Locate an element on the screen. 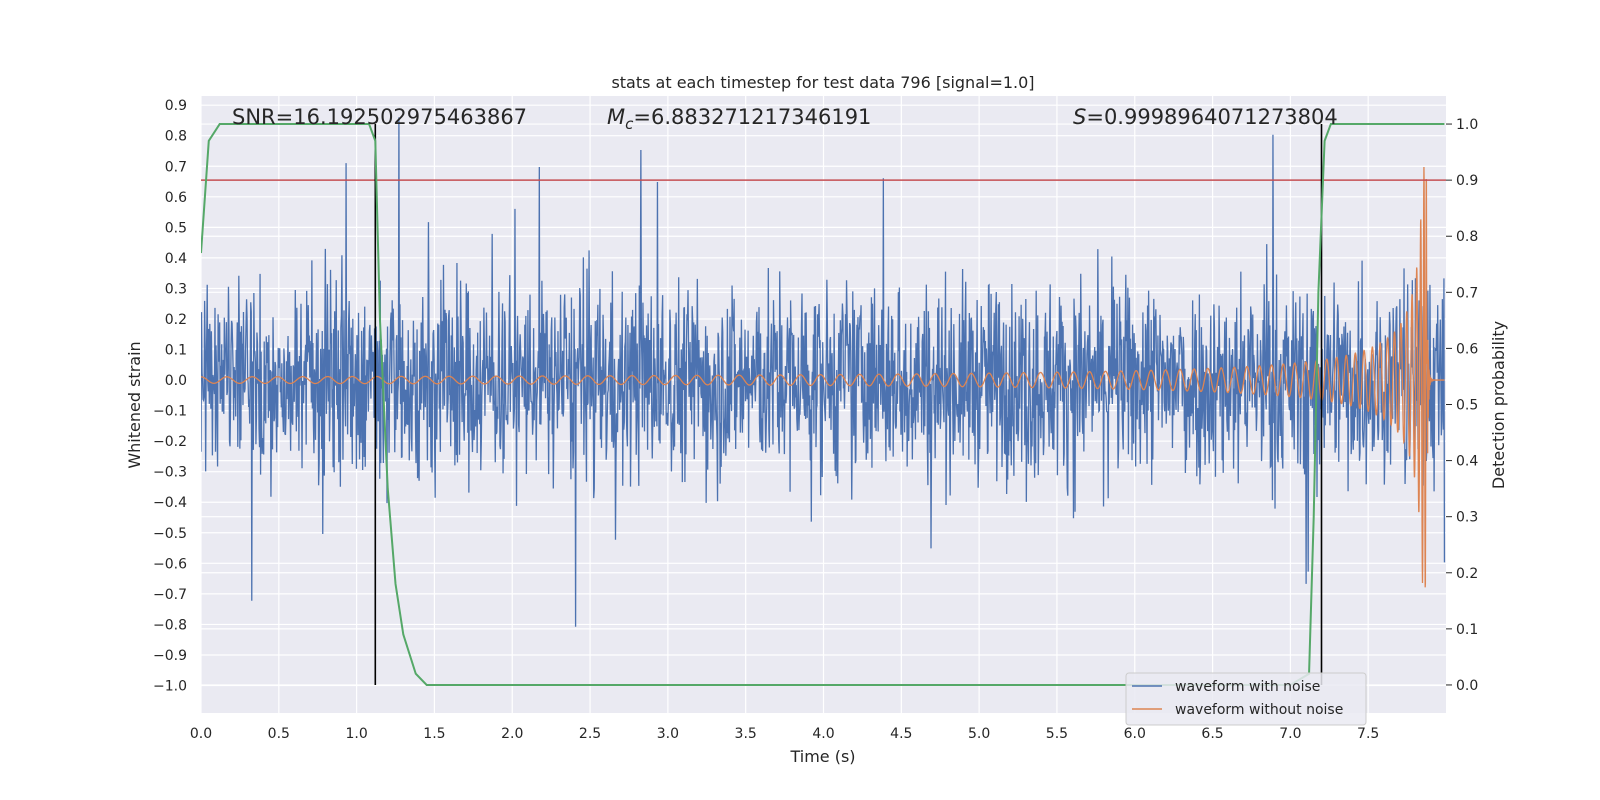 This screenshot has height=800, width=1600. chirp-mass-value: =6.883271217346191 is located at coordinates (752, 117).